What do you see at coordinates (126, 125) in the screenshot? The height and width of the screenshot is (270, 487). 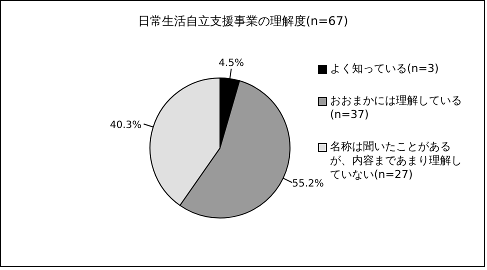 I see `data-label: 40.3%` at bounding box center [126, 125].